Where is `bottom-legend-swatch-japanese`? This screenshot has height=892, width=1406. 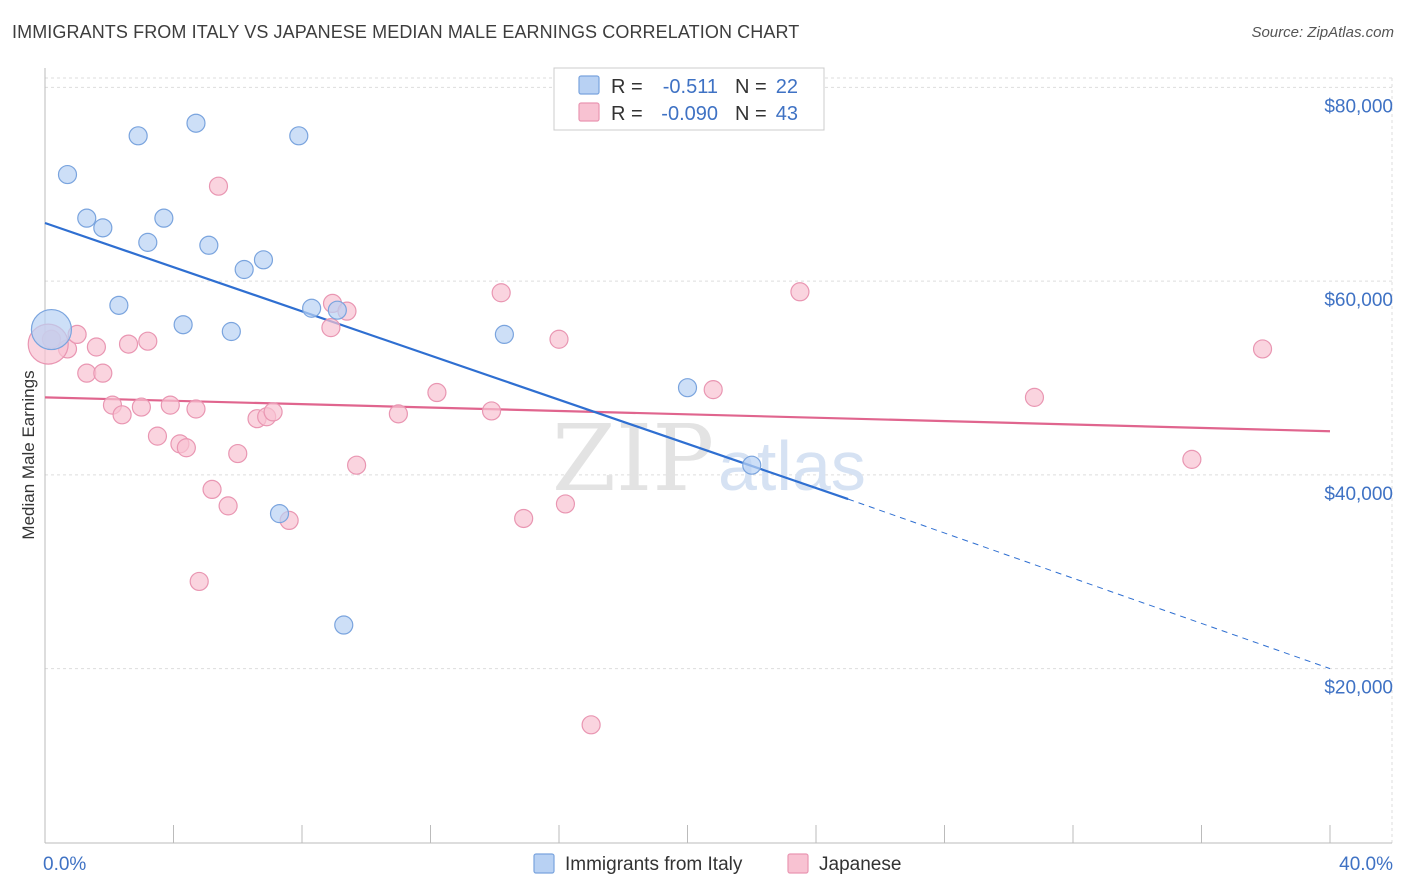 bottom-legend-swatch-japanese is located at coordinates (798, 863).